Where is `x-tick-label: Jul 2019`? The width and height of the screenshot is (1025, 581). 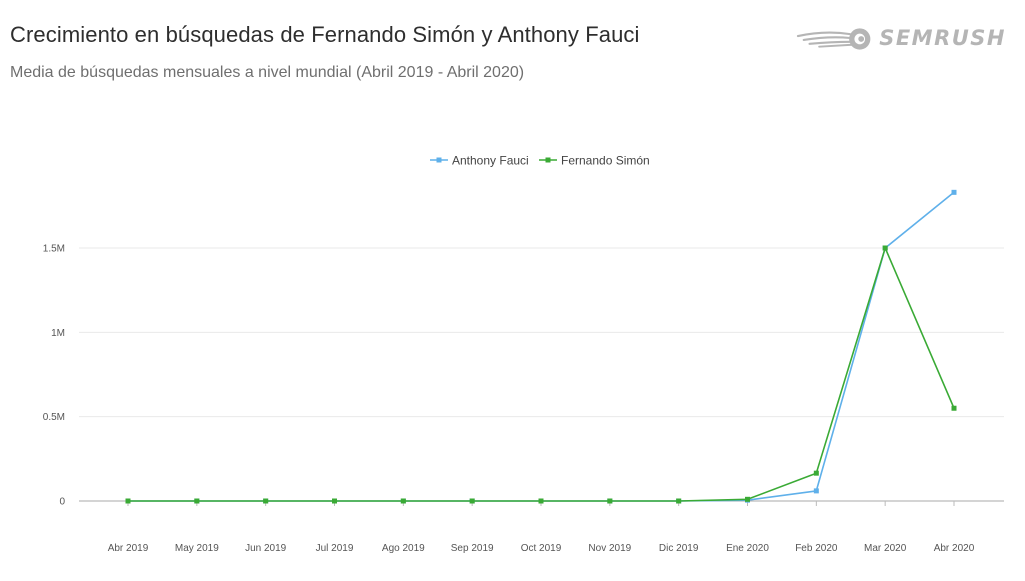 x-tick-label: Jul 2019 is located at coordinates (335, 548).